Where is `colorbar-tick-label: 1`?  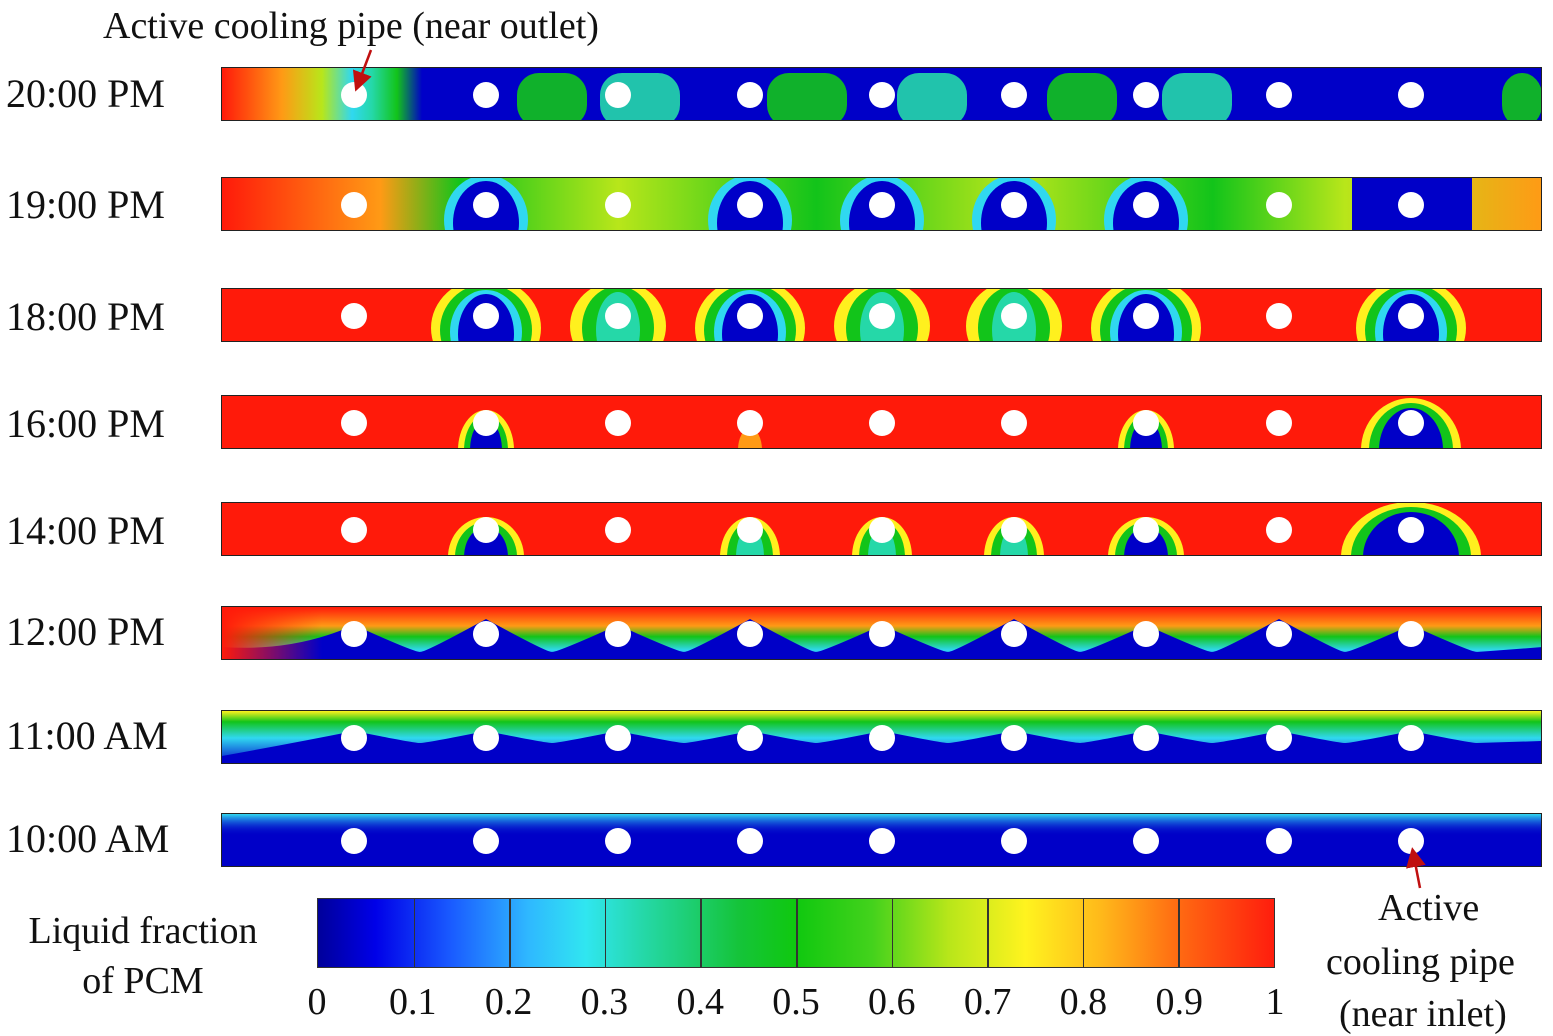 colorbar-tick-label: 1 is located at coordinates (1275, 1002).